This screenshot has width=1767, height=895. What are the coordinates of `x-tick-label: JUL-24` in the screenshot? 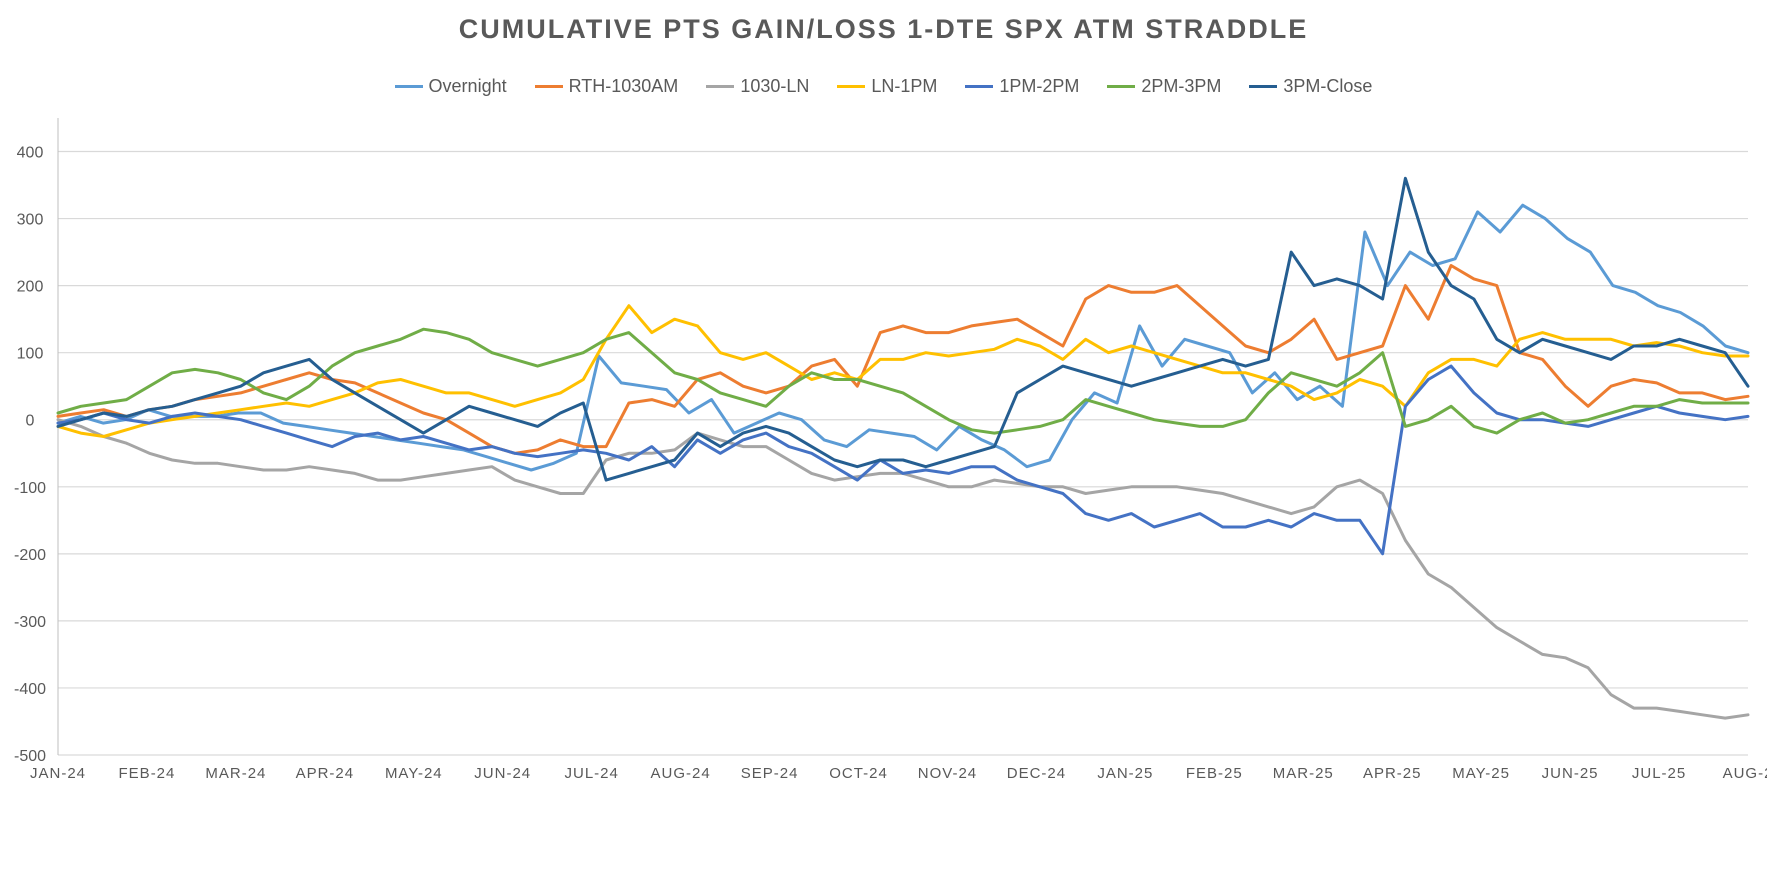 It's located at (592, 773).